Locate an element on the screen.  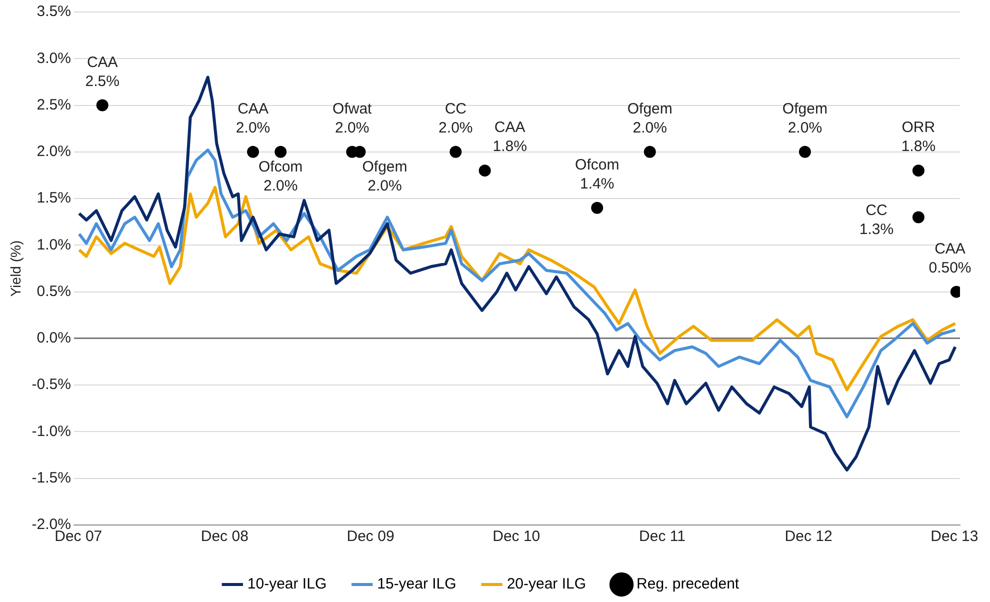
x-tick-label: Dec 08 is located at coordinates (224, 537).